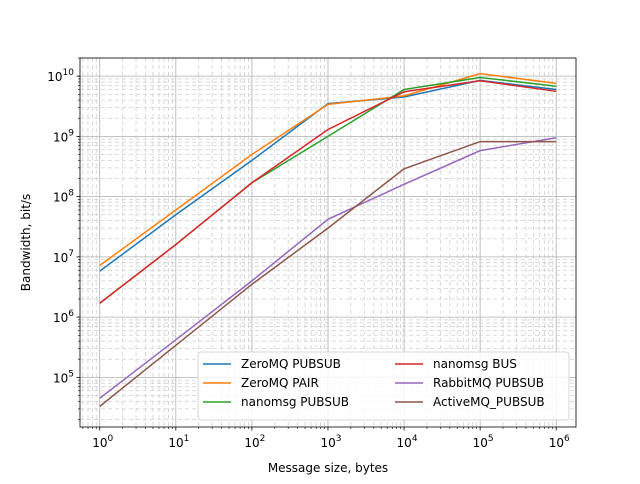  What do you see at coordinates (488, 383) in the screenshot?
I see `legend-label: RabbitMQ PUBSUB` at bounding box center [488, 383].